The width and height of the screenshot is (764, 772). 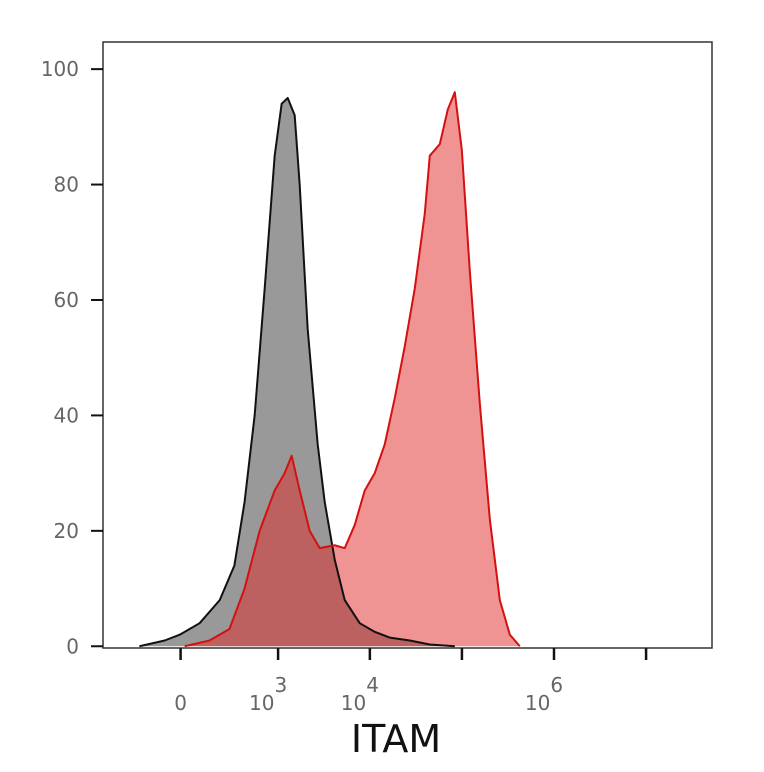 What do you see at coordinates (280, 685) in the screenshot?
I see `x-tick-exponent: 3` at bounding box center [280, 685].